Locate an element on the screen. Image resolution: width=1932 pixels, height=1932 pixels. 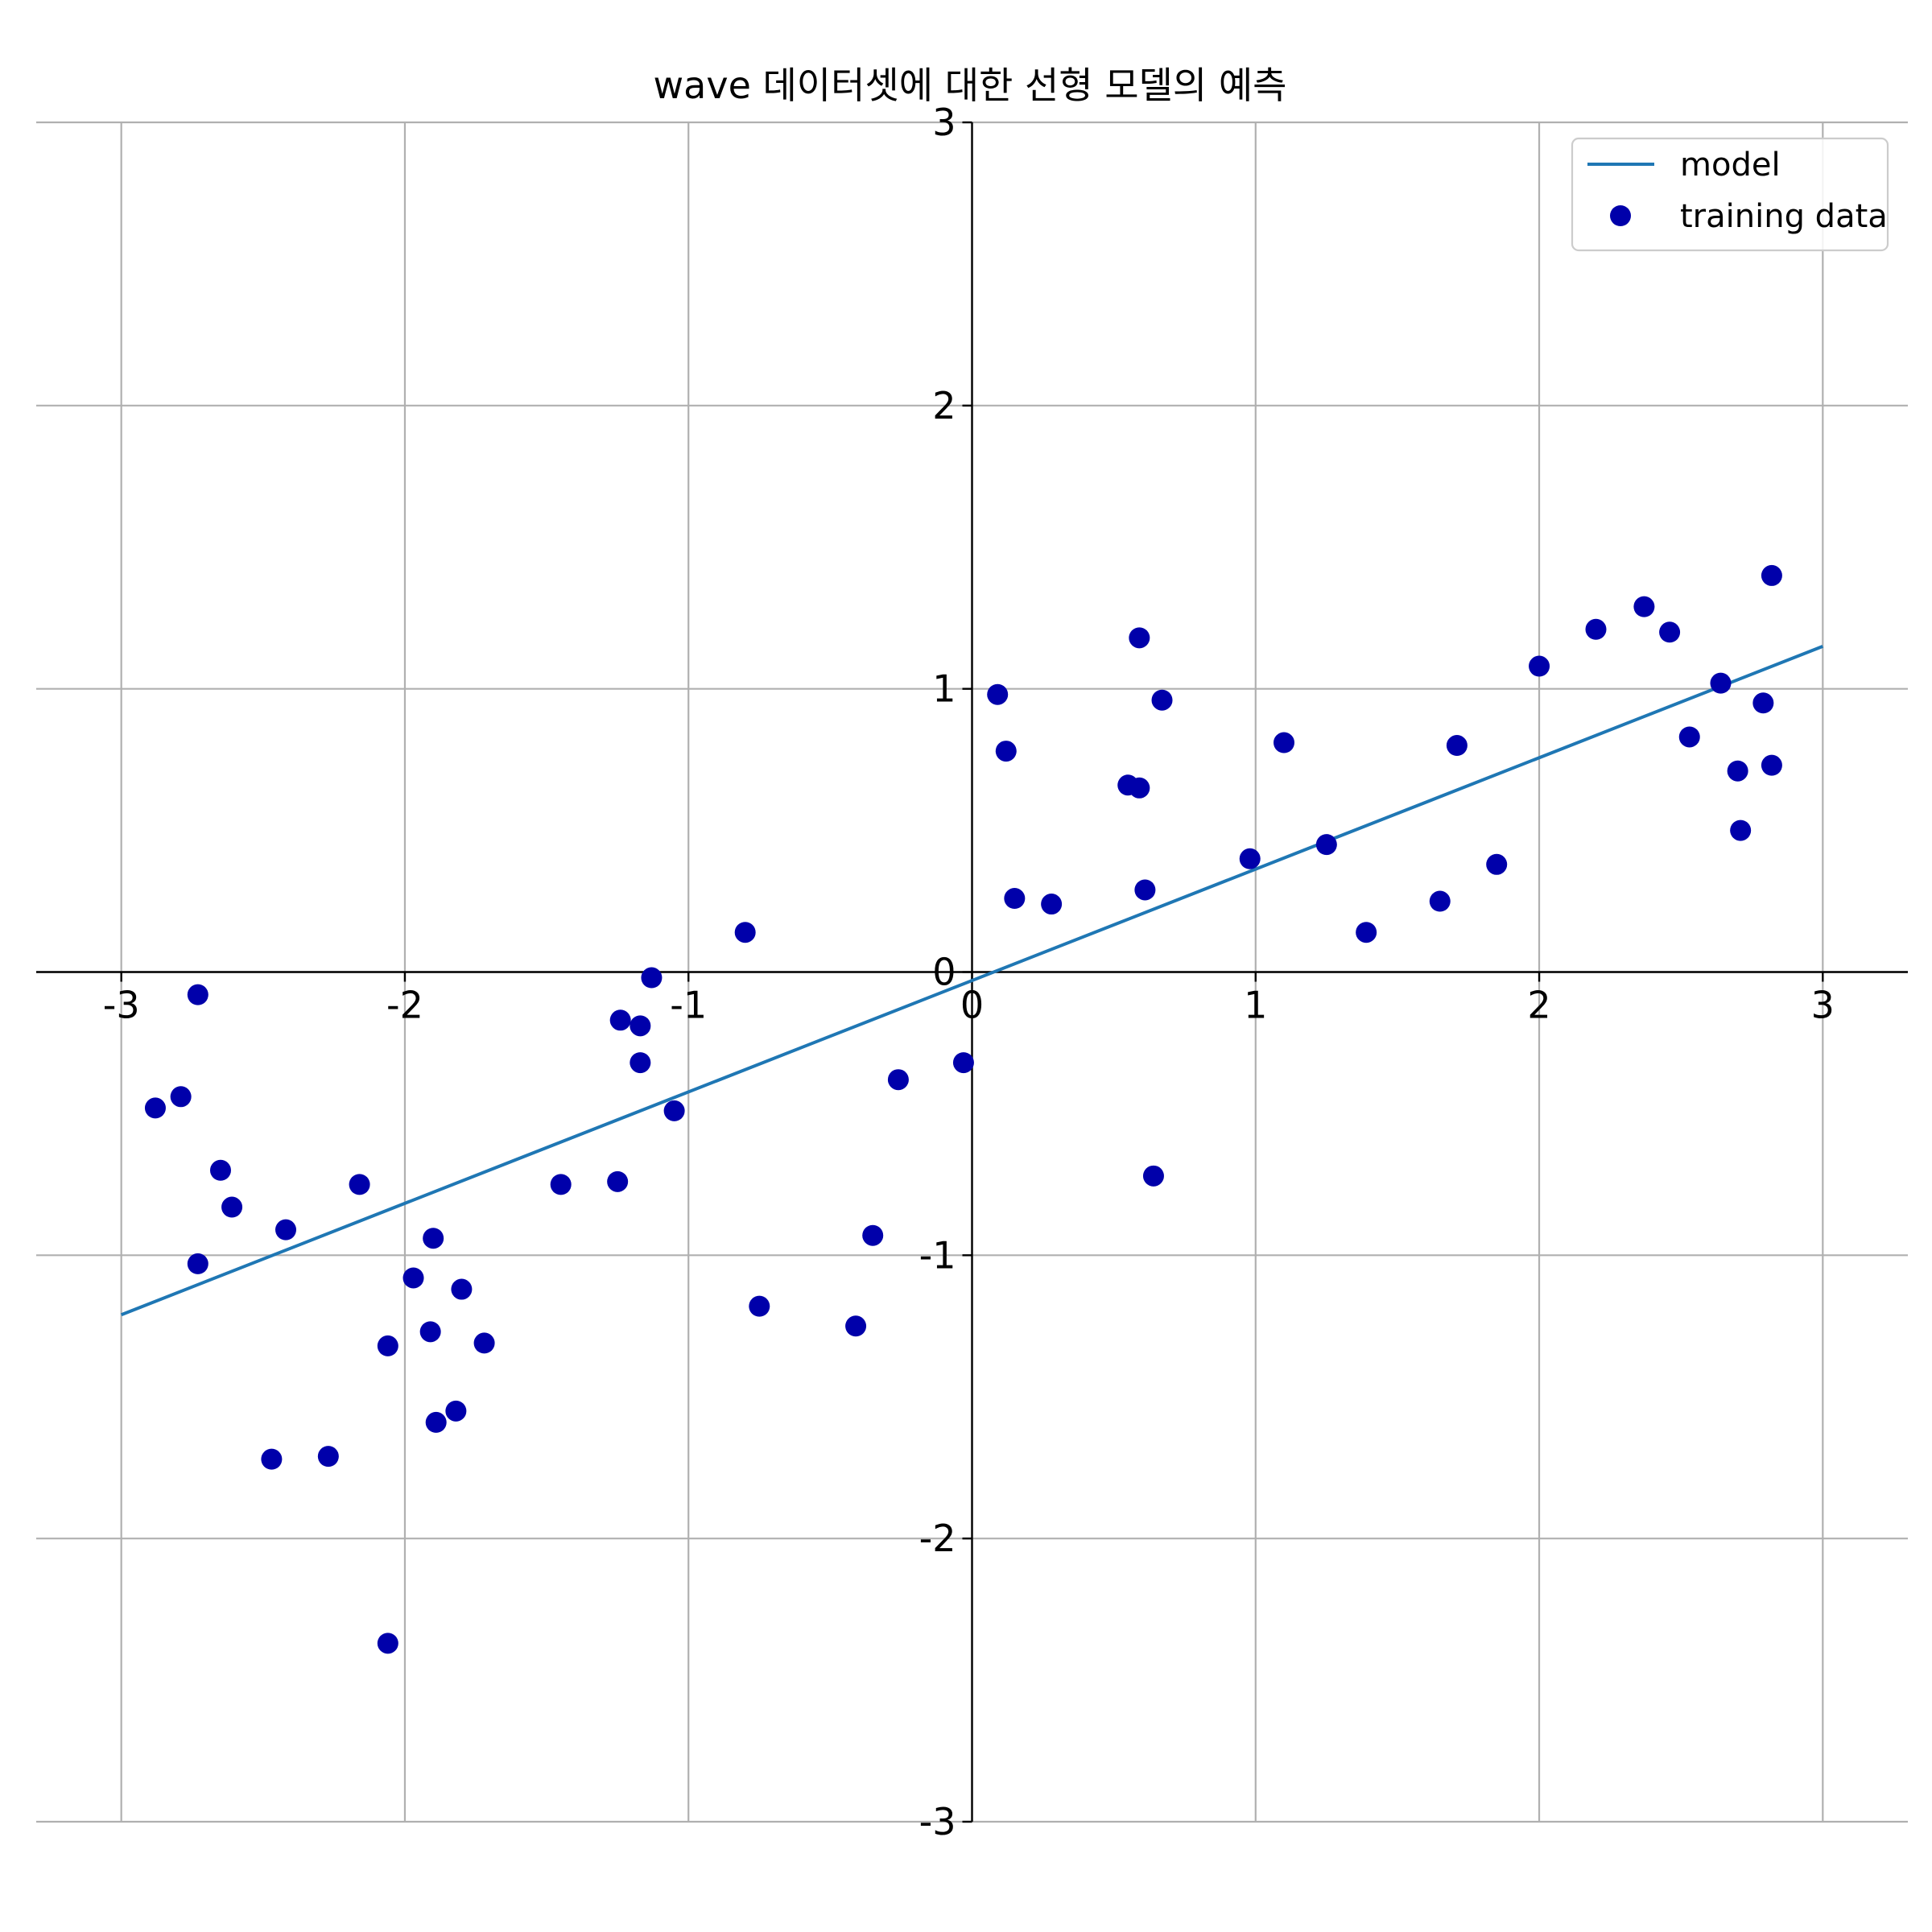
x-tick-label: -1 is located at coordinates (688, 1006).